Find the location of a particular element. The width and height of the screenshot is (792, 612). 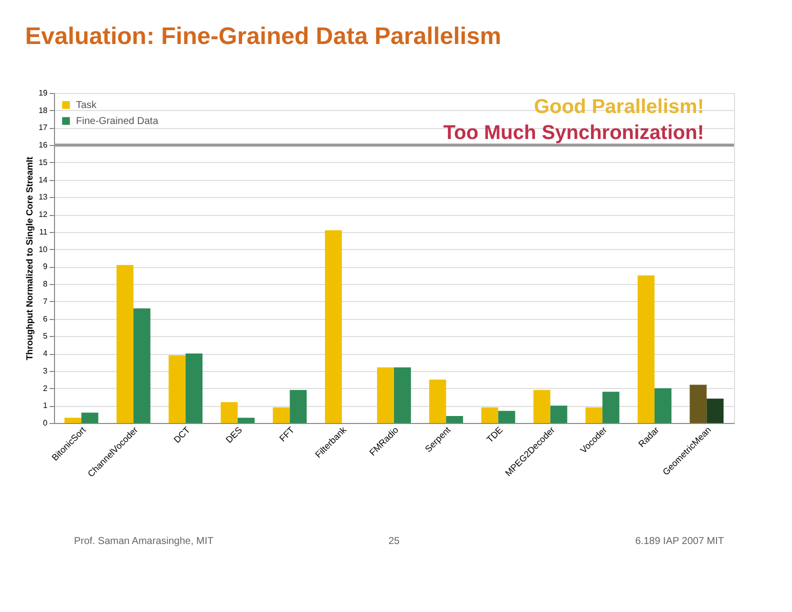

y-tick-label: 11 is located at coordinates (43, 231).